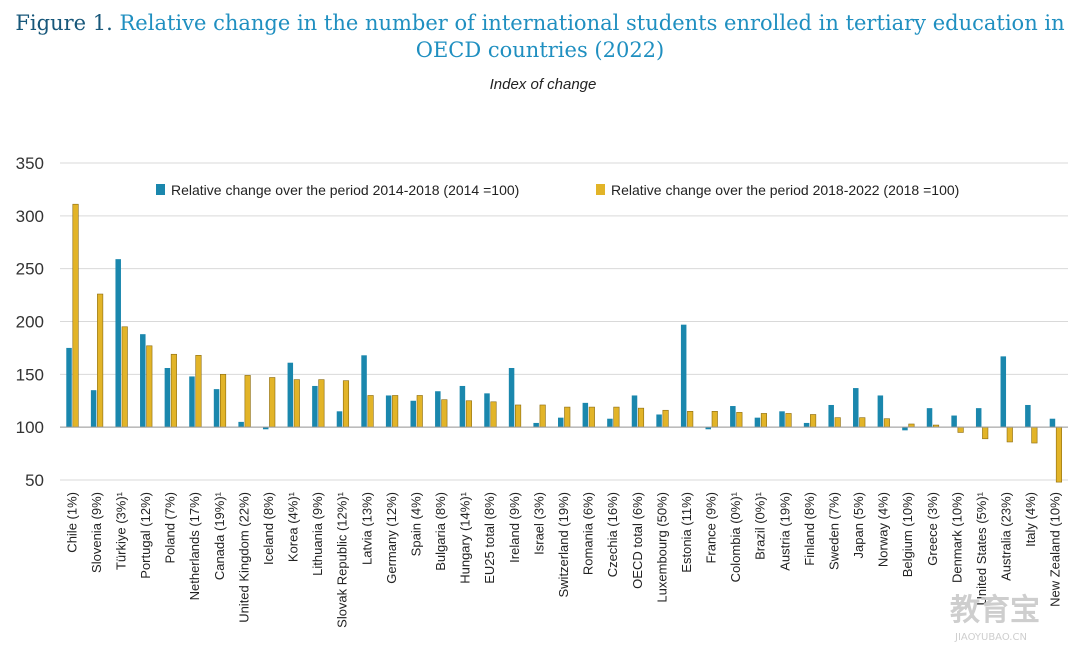  Describe the element at coordinates (120, 530) in the screenshot. I see `x-tick-label: Türkiye (3%)¹` at that location.